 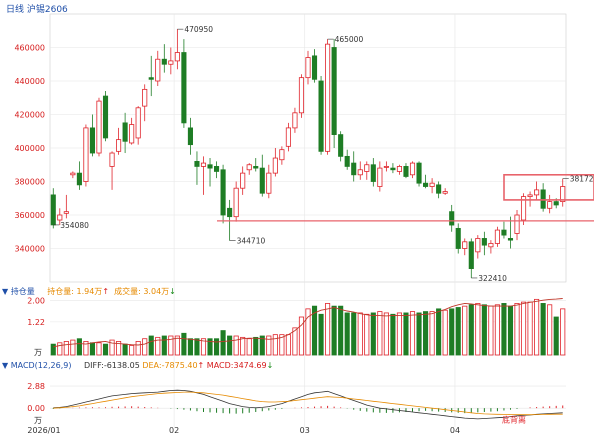 I want to click on y-tick-label: 400000, so click(x=29, y=148).